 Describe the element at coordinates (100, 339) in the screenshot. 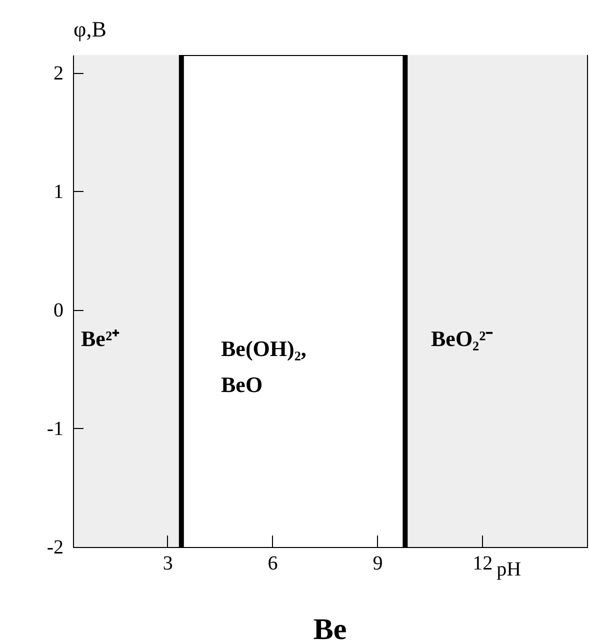

I see `annotation: Be²⁺` at that location.